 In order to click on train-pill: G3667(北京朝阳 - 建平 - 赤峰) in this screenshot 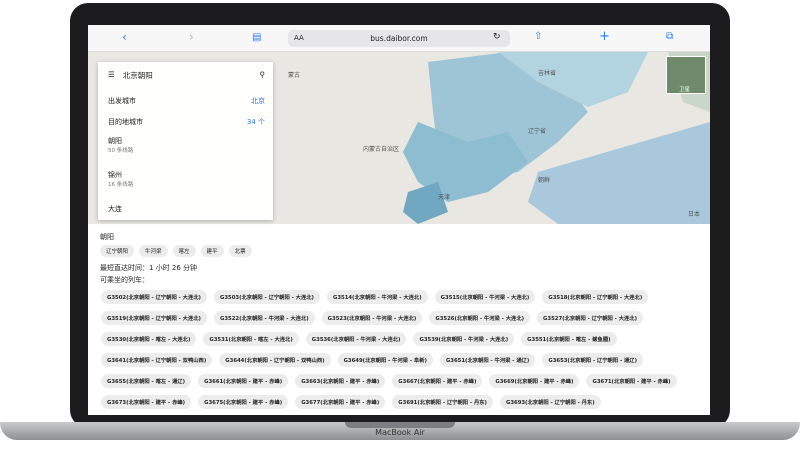, I will do `click(437, 381)`.